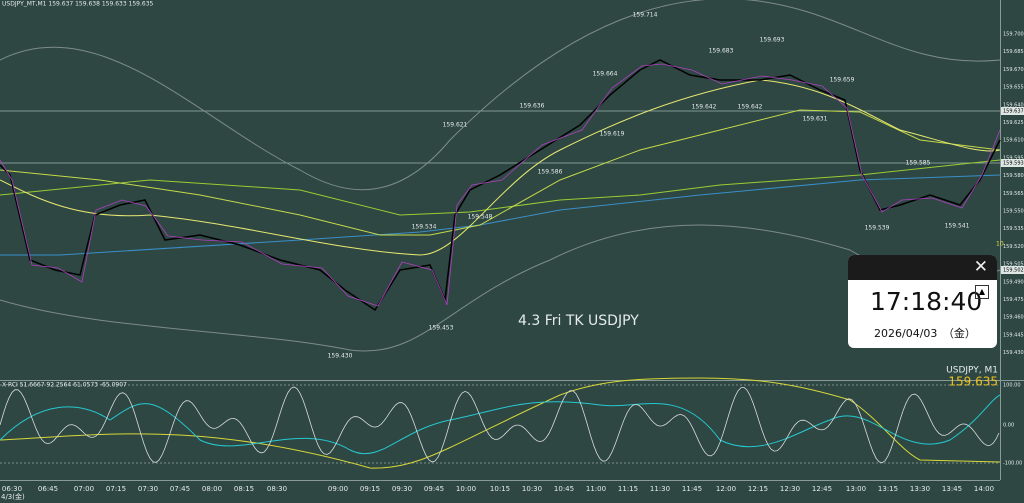 Image resolution: width=1024 pixels, height=503 pixels. I want to click on time-label: 08:30, so click(277, 489).